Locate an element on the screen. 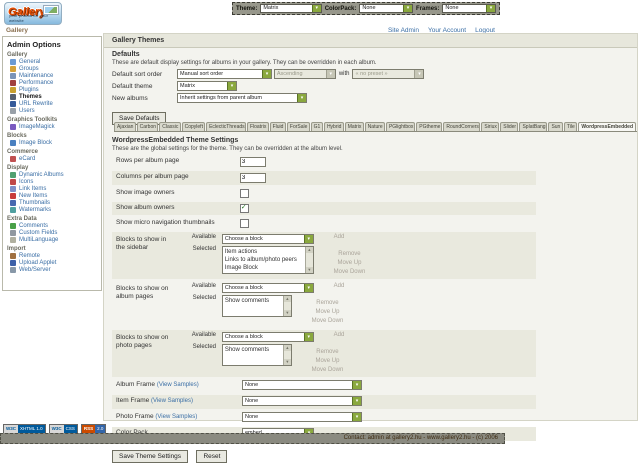 The height and width of the screenshot is (463, 640). show-micro-navigation-checkbox is located at coordinates (244, 223).